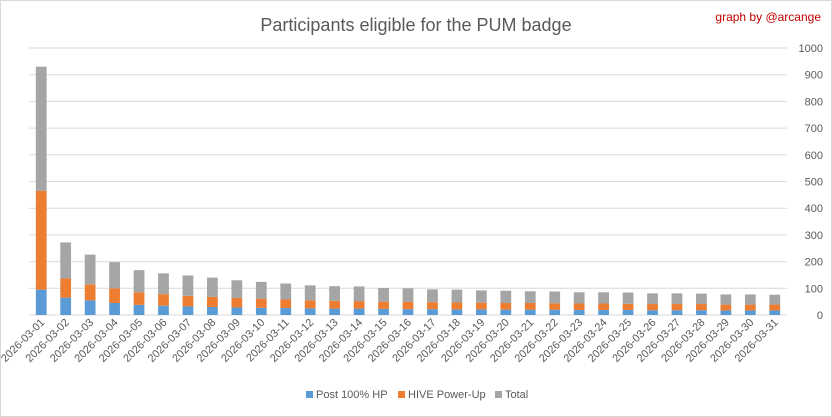 The width and height of the screenshot is (832, 417). Describe the element at coordinates (814, 129) in the screenshot. I see `y-tick-label: 700` at that location.